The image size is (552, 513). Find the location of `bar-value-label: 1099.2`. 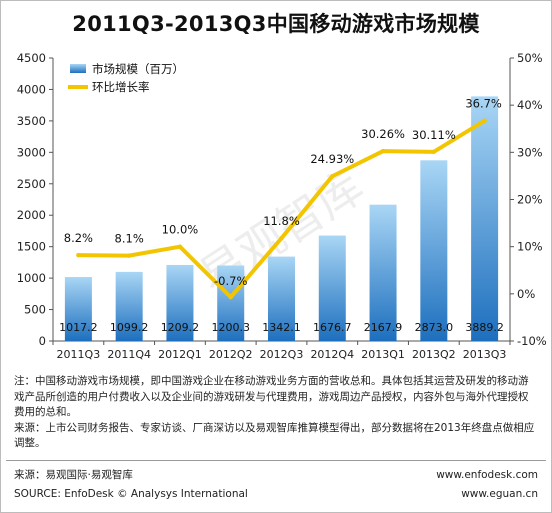

bar-value-label: 1099.2 is located at coordinates (129, 327).